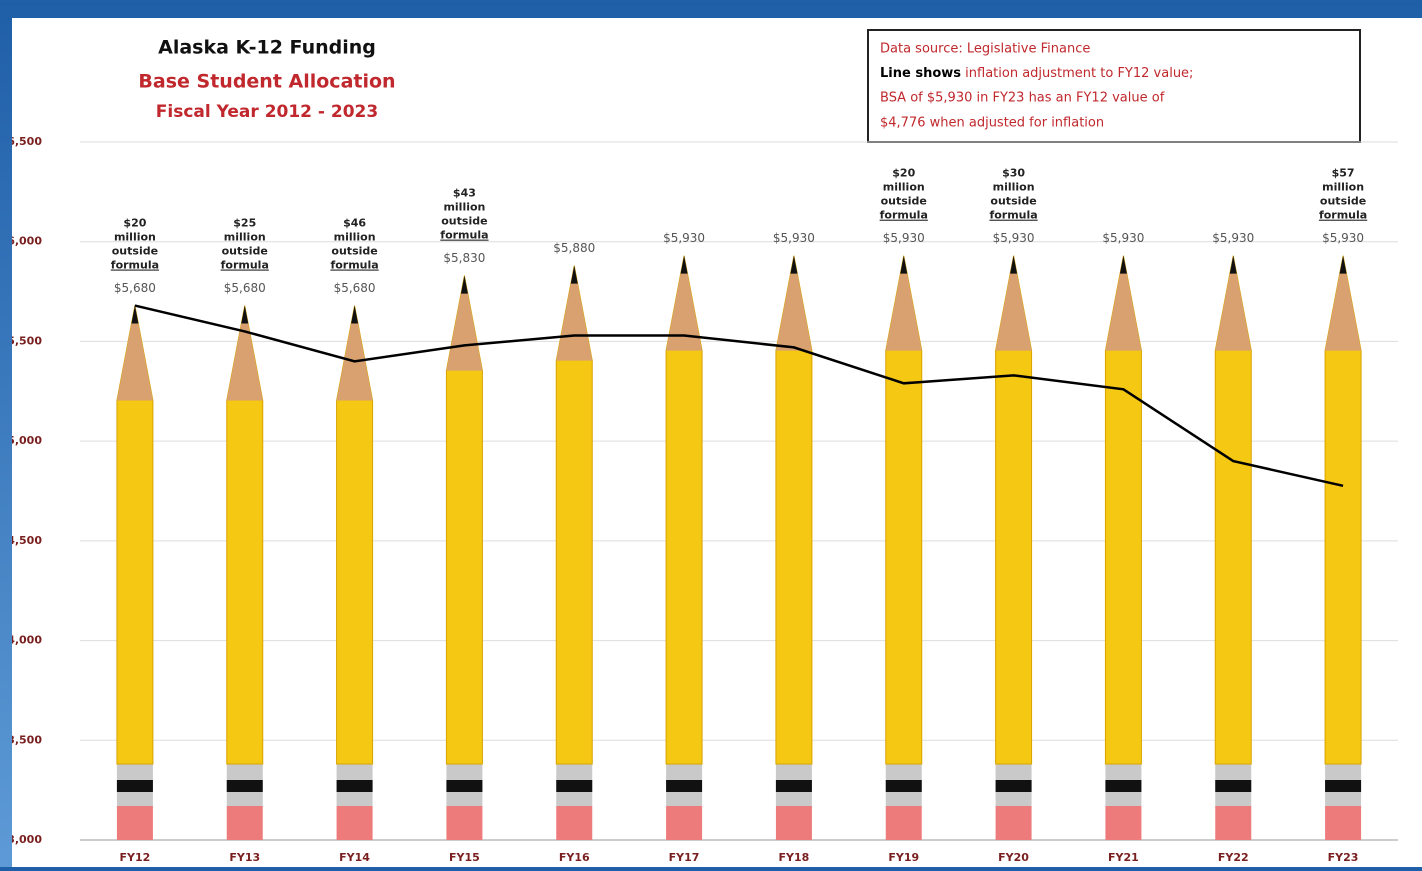 The height and width of the screenshot is (871, 1422). Describe the element at coordinates (1079, 73) in the screenshot. I see `note-text: inflation adjustment to FY12 value;` at that location.